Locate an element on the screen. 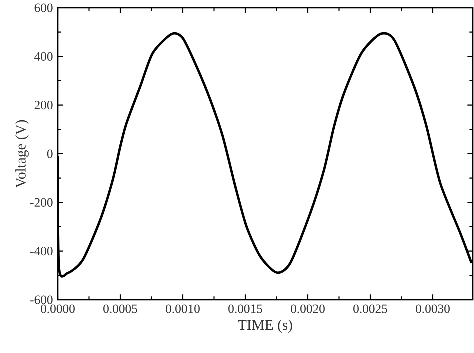 The image size is (474, 353). x-tick-label: 0.0015 is located at coordinates (245, 309).